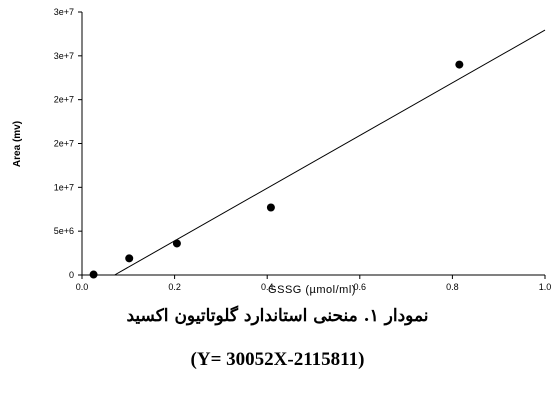 This screenshot has width=555, height=401. What do you see at coordinates (17, 144) in the screenshot?
I see `y-axis-label: Area (mv)` at bounding box center [17, 144].